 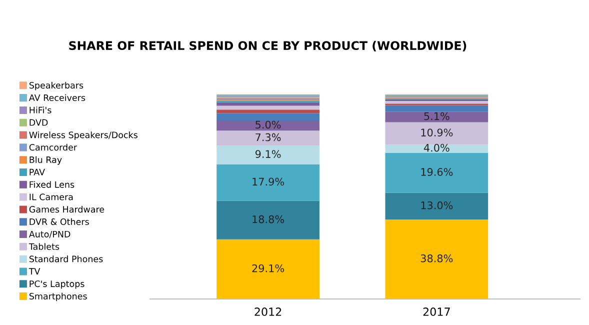 I want to click on legend-label: Speakerbars, so click(x=56, y=86).